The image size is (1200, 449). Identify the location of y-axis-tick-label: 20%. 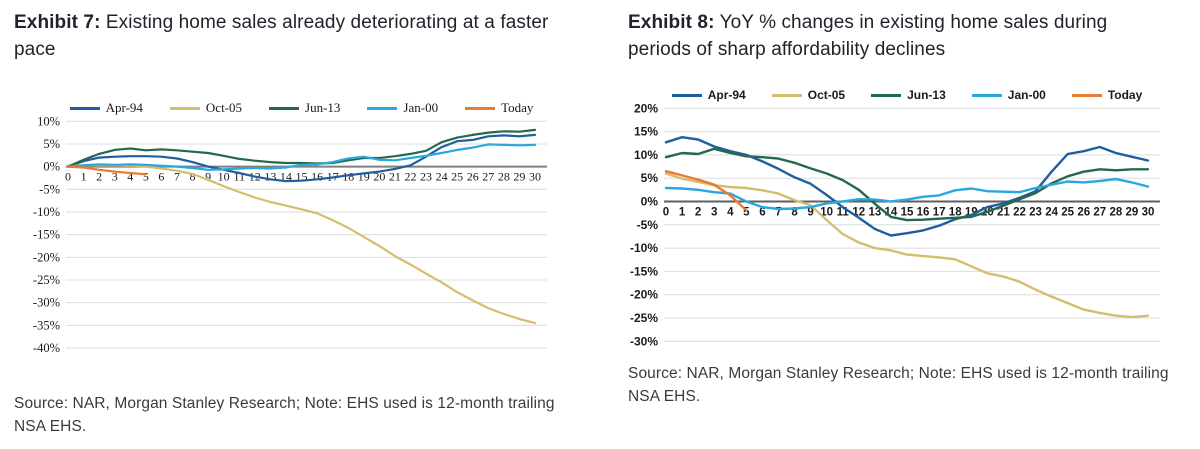
(646, 108).